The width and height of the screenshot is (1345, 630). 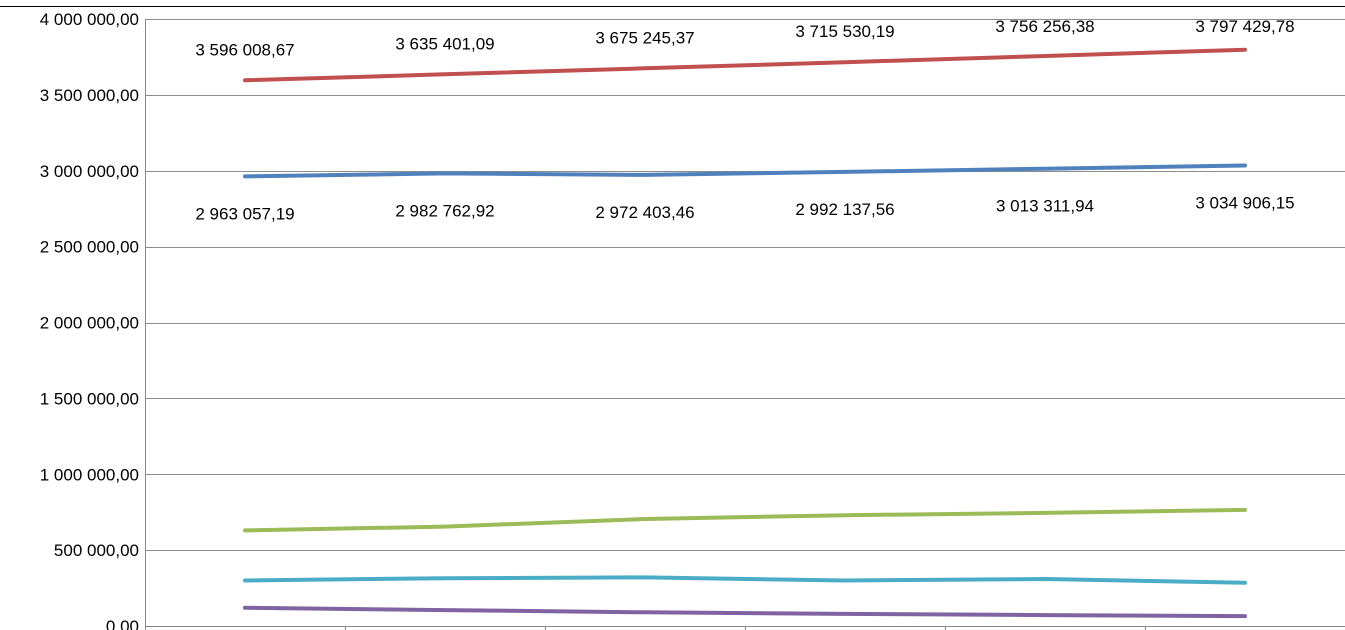 What do you see at coordinates (644, 37) in the screenshot?
I see `data-label: 3 675 245,37` at bounding box center [644, 37].